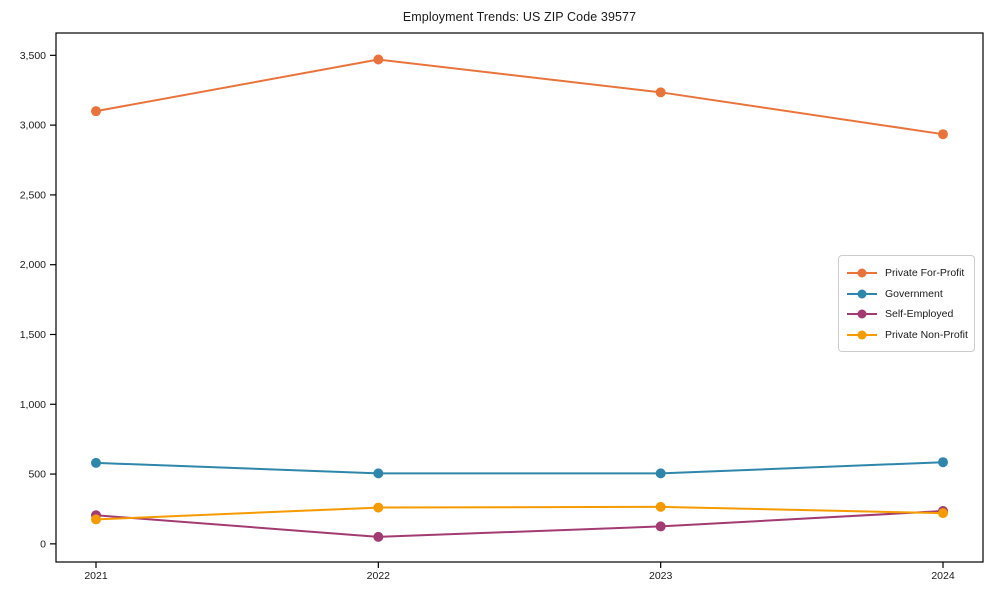 Image resolution: width=1000 pixels, height=600 pixels. Describe the element at coordinates (661, 576) in the screenshot. I see `svg-text: 2023` at that location.